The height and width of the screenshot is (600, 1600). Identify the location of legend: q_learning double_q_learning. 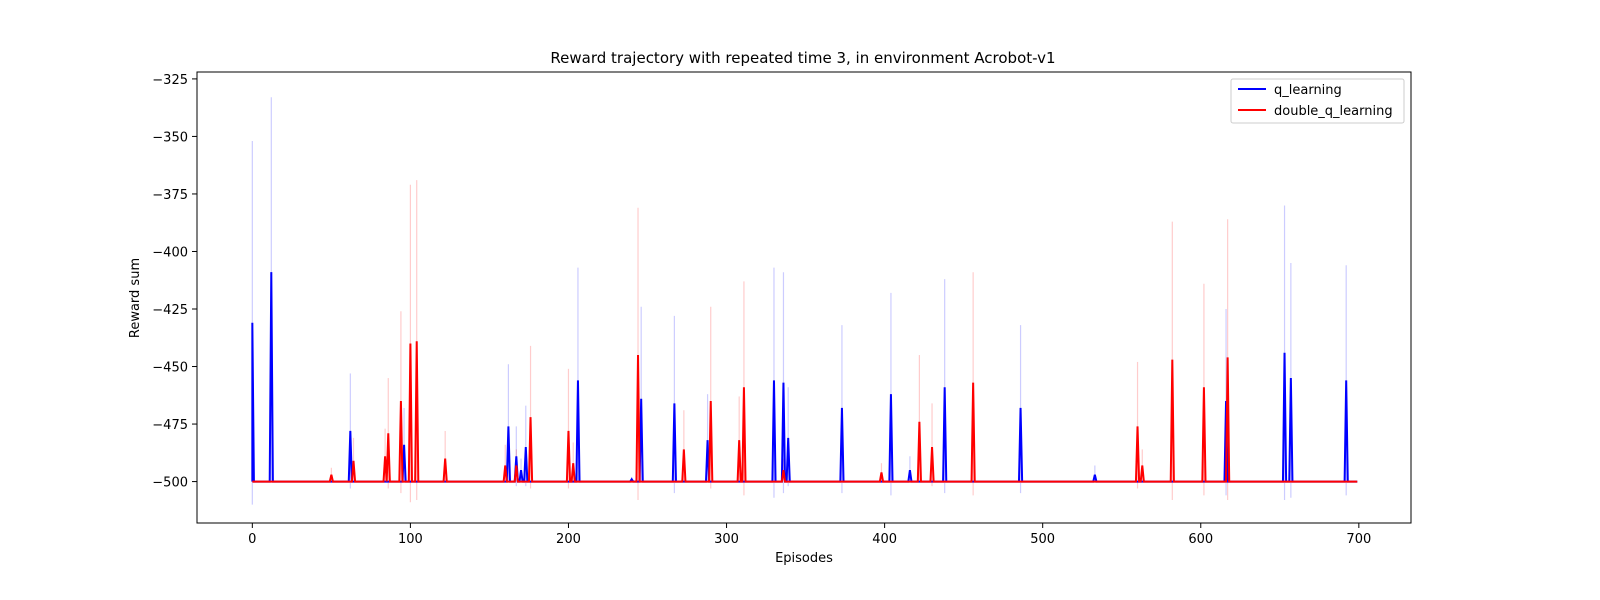
(1317, 101).